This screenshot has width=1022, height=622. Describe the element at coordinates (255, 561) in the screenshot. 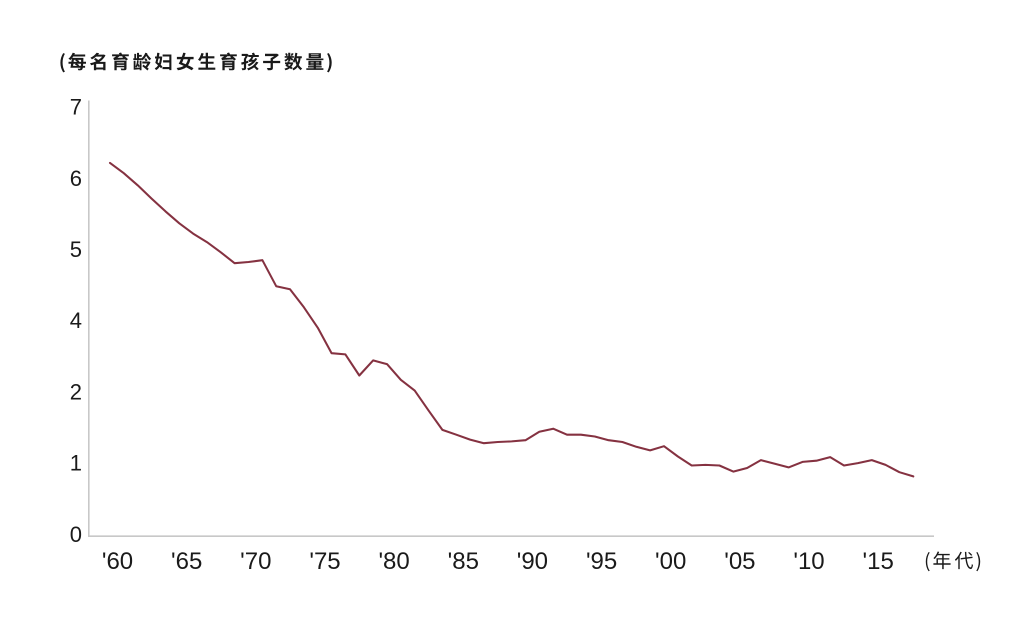

I see `x-tick-label: '70` at that location.